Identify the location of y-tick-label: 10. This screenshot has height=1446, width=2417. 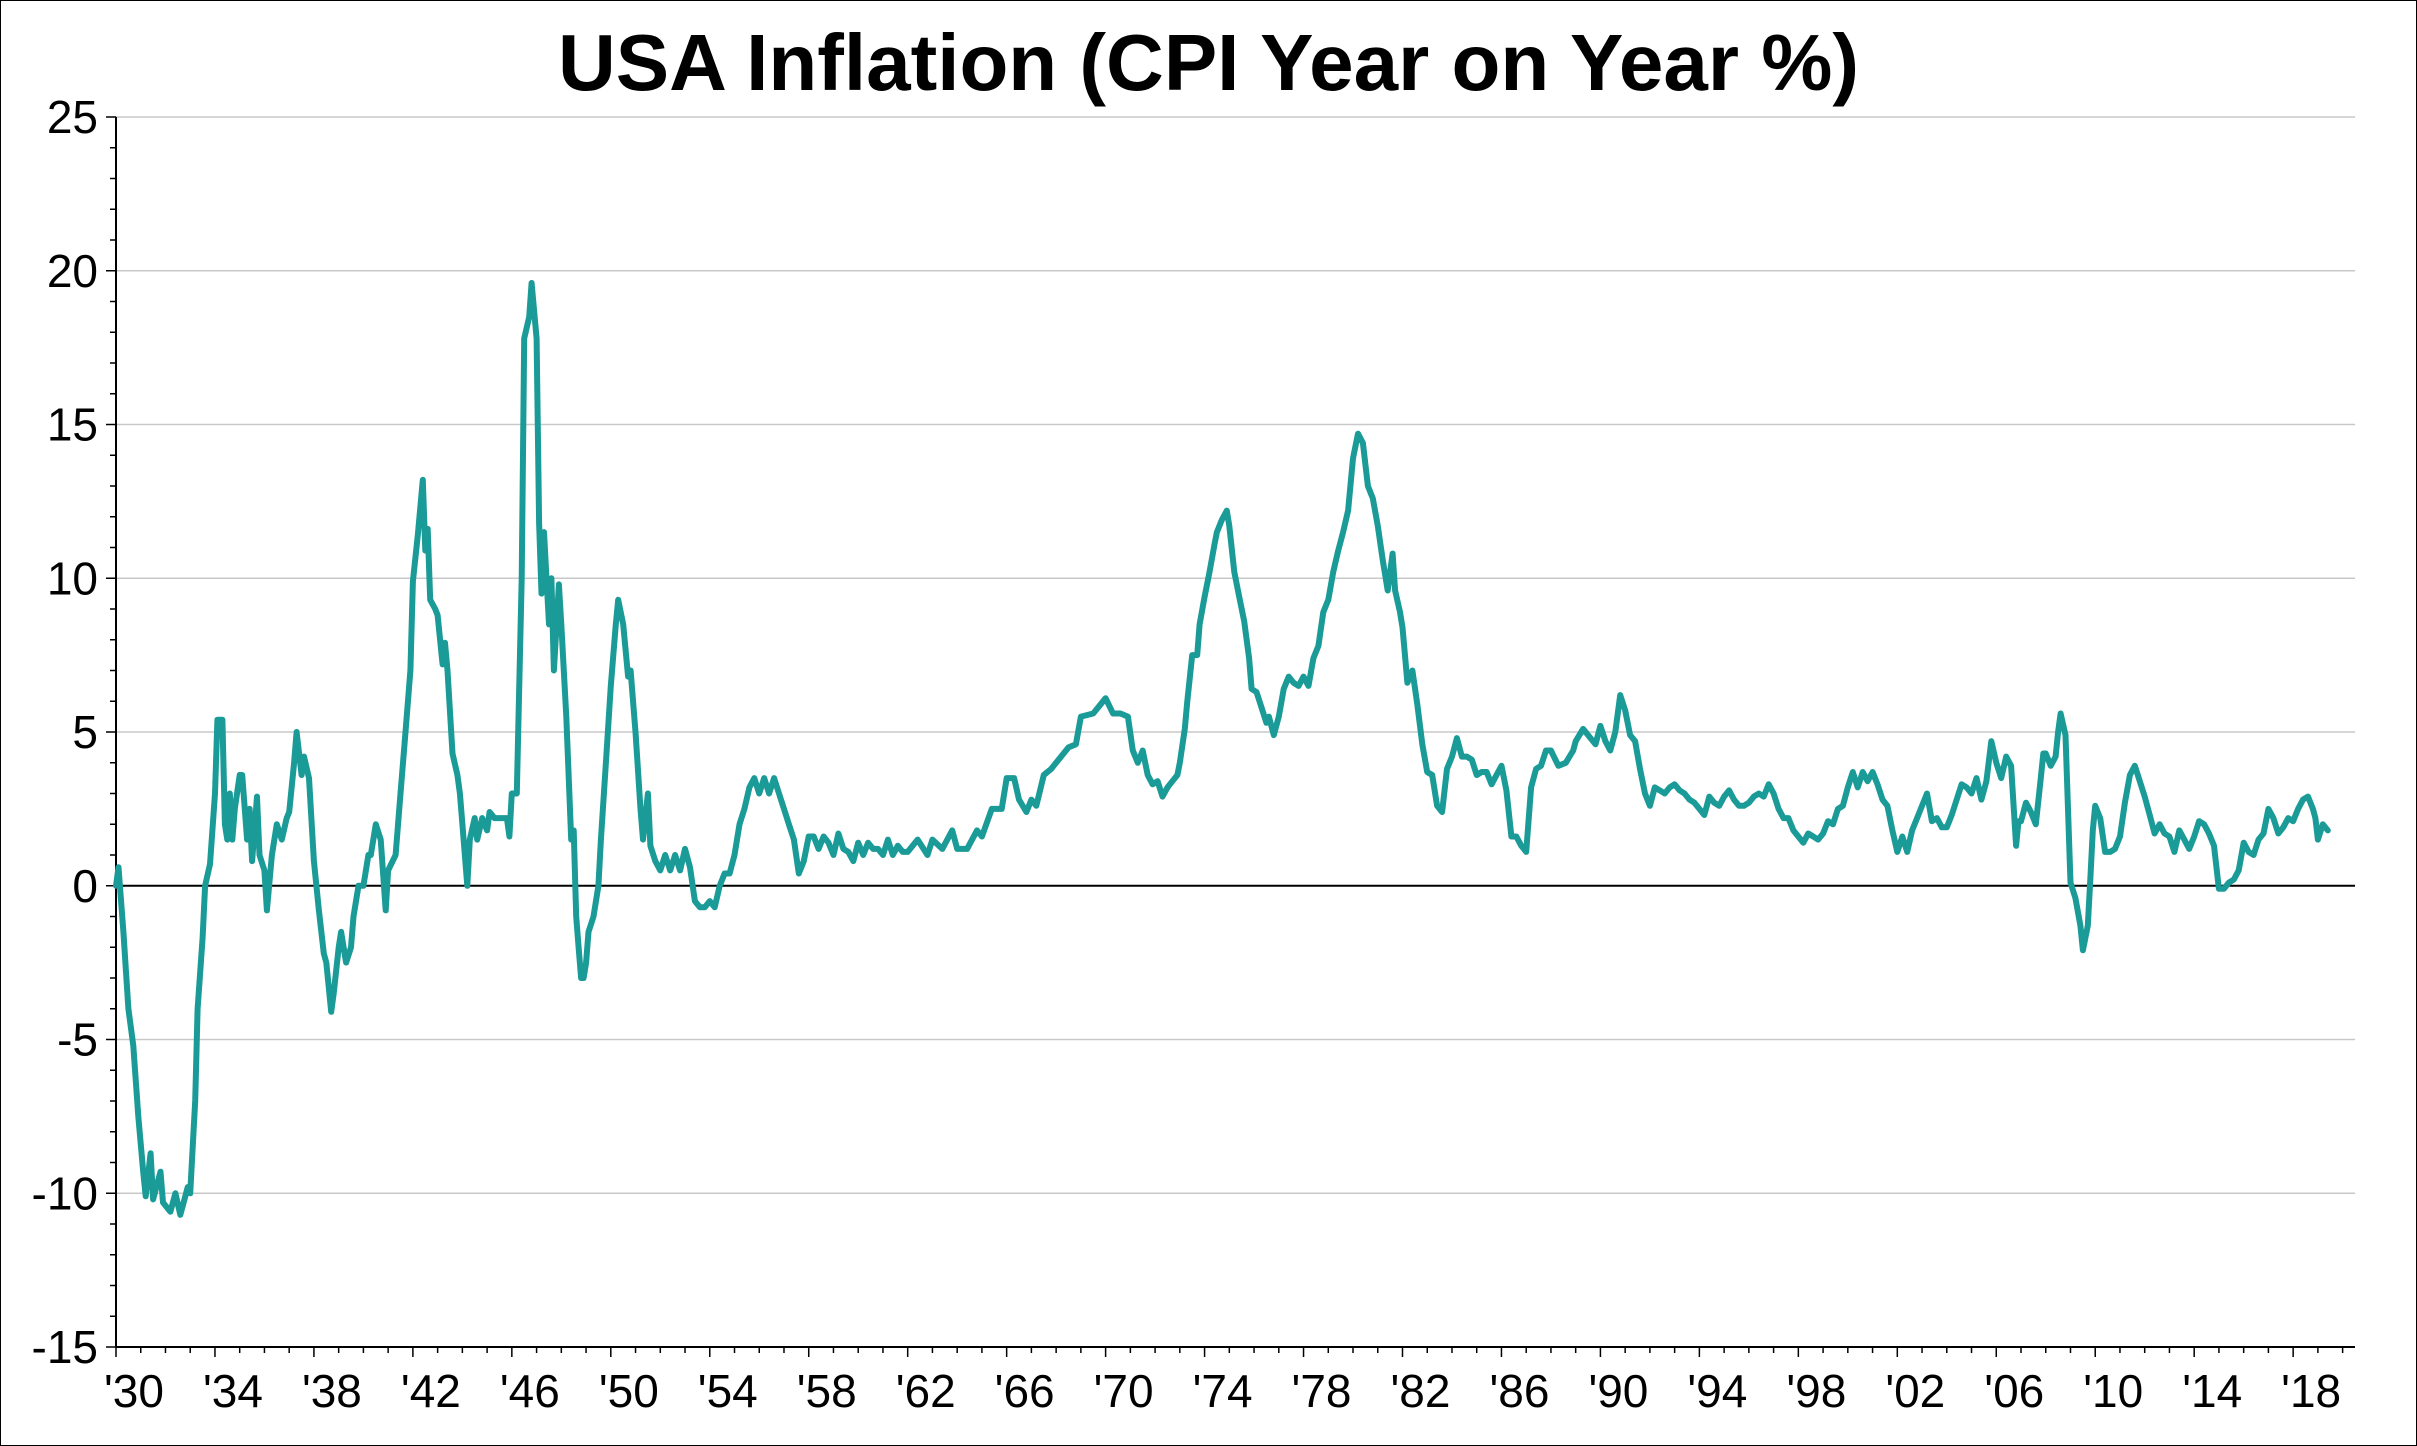
(72, 578).